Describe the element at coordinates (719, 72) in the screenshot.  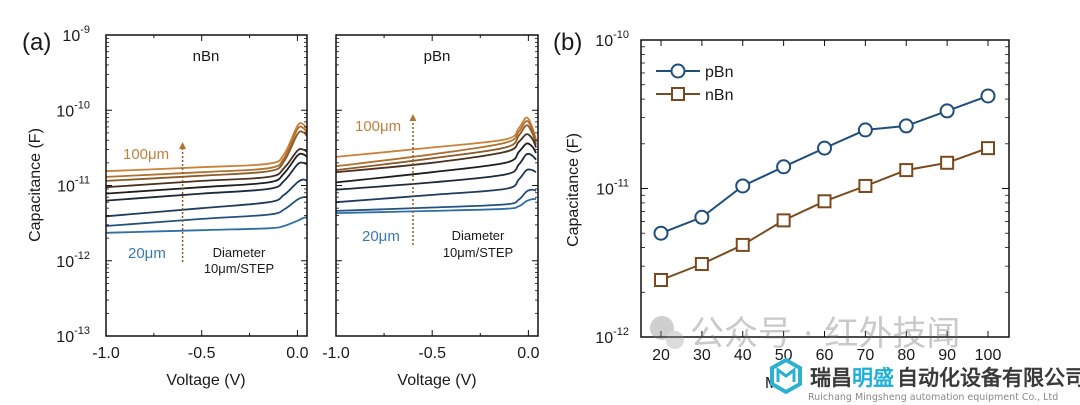
I see `legend-label-pbn: pBn` at that location.